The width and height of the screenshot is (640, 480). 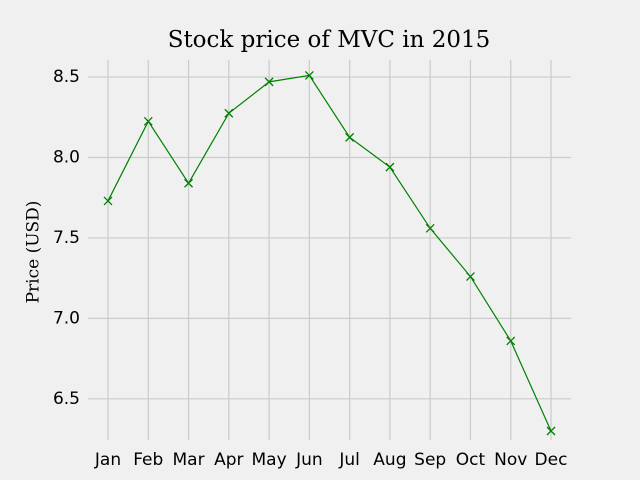 What do you see at coordinates (471, 460) in the screenshot?
I see `x-tick-label: Oct` at bounding box center [471, 460].